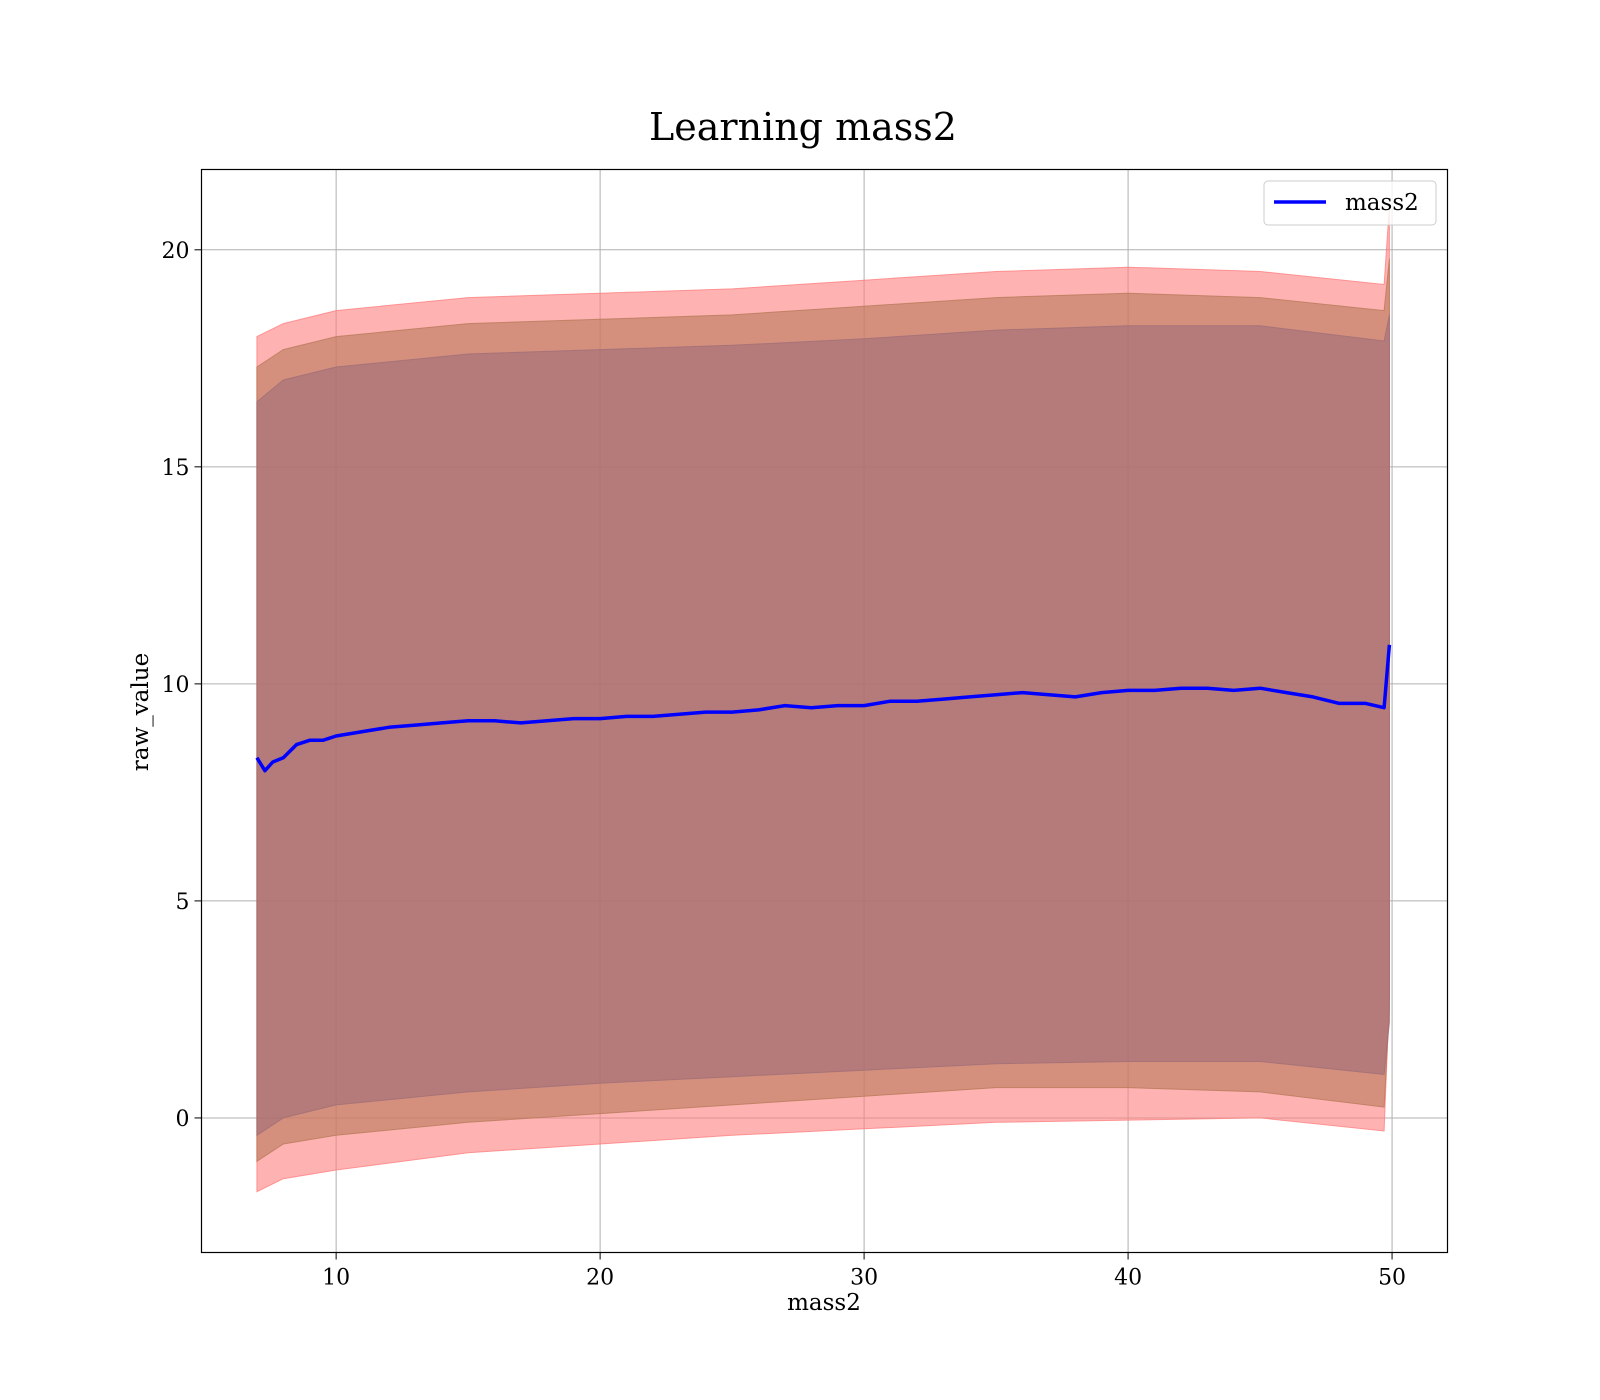  What do you see at coordinates (864, 1278) in the screenshot?
I see `x-tick-label: 30` at bounding box center [864, 1278].